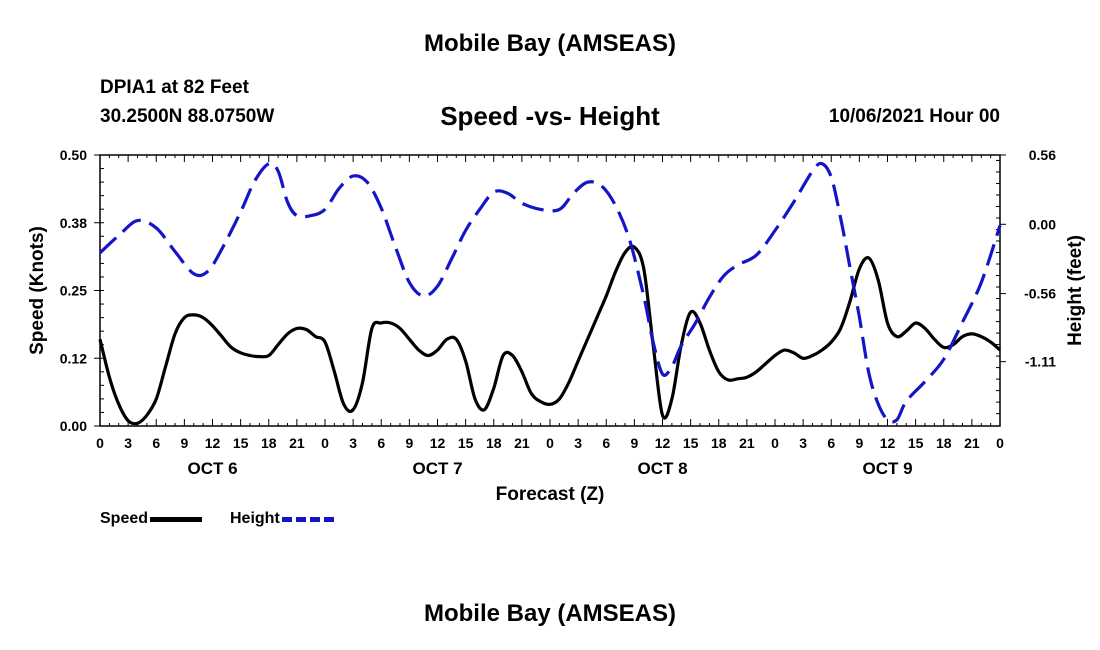  What do you see at coordinates (124, 518) in the screenshot?
I see `legend-speed-label: Speed` at bounding box center [124, 518].